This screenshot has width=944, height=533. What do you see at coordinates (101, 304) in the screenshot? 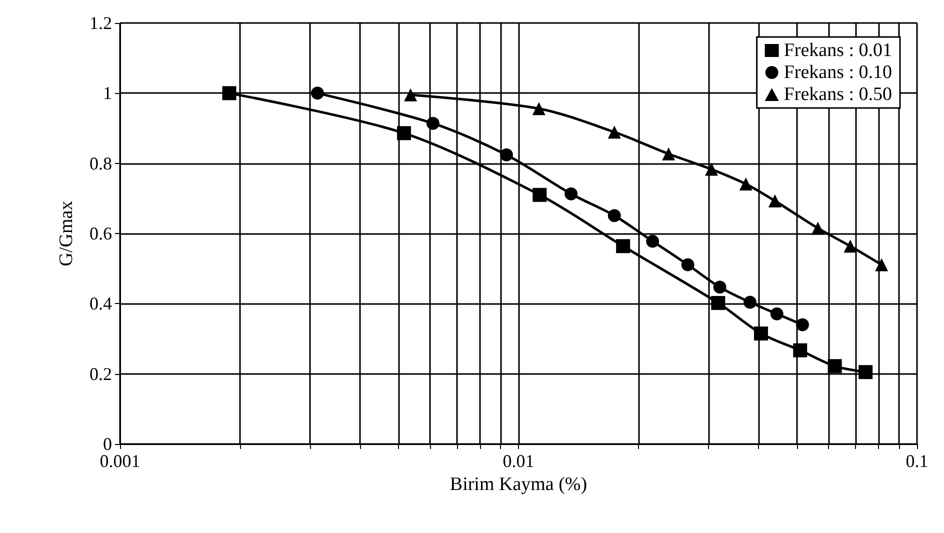
I see `y-tick-label: 0.4` at bounding box center [101, 304].